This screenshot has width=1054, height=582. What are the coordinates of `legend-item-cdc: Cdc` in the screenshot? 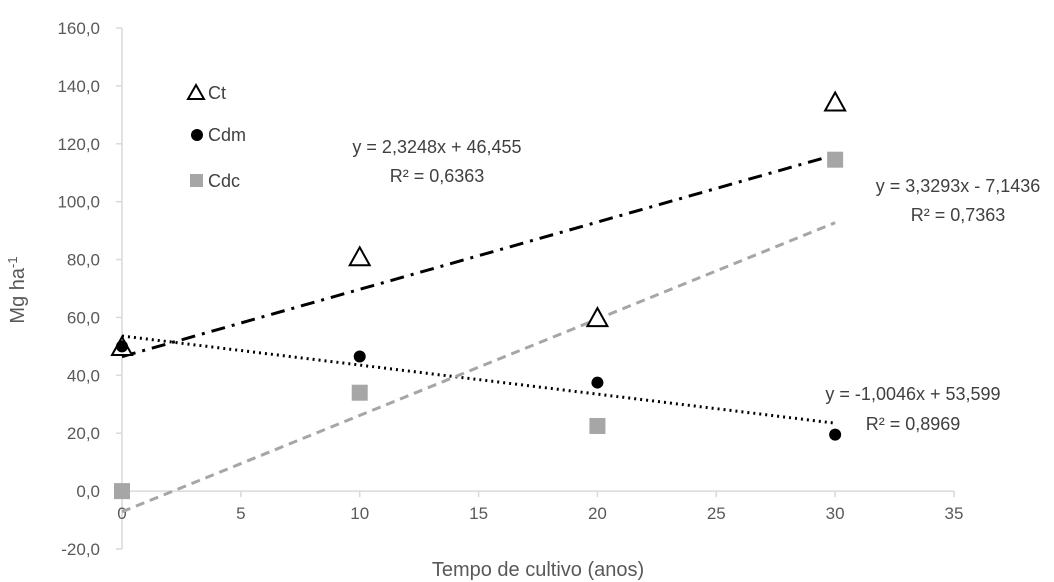 It's located at (215, 181).